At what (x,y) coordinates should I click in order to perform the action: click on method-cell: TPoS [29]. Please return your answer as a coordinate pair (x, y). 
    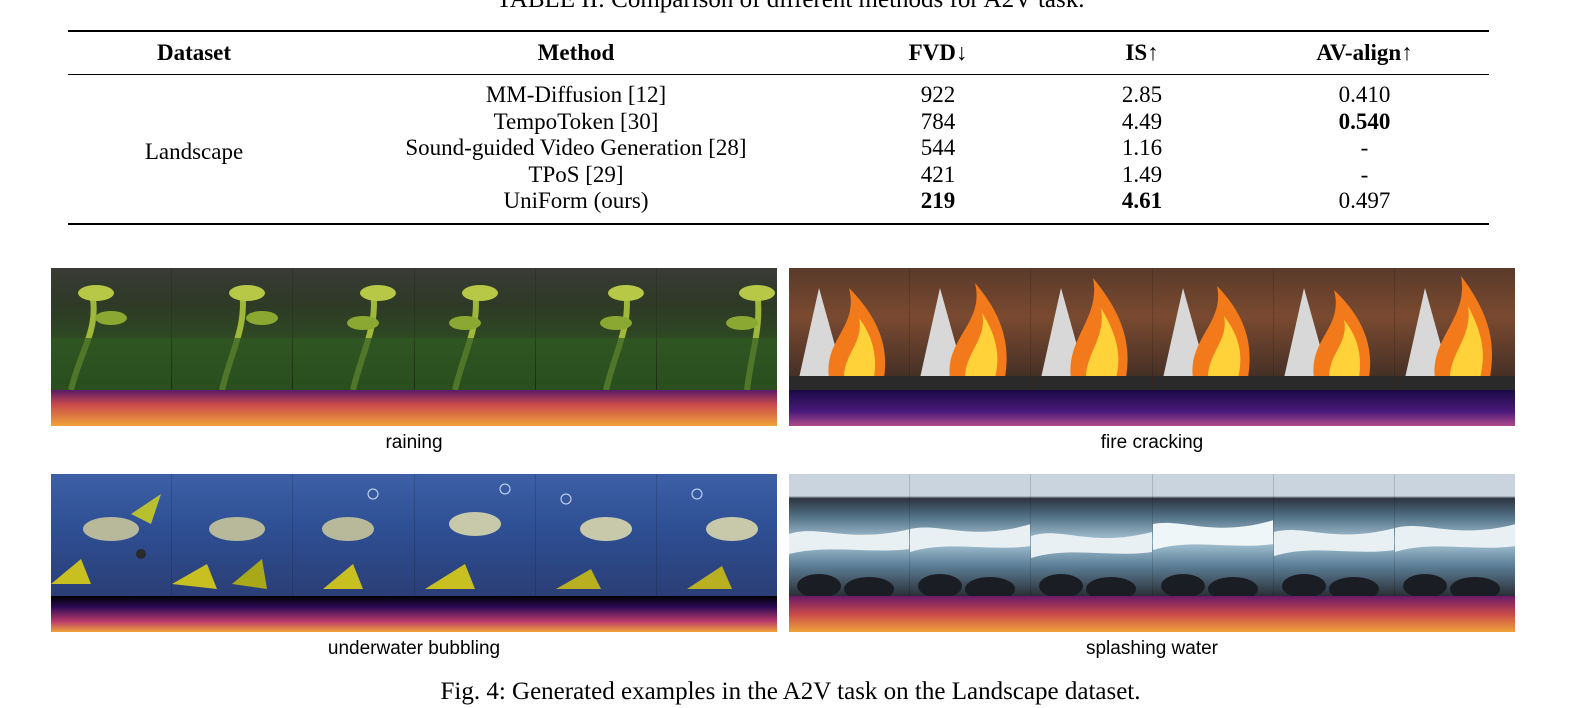
    Looking at the image, I should click on (576, 174).